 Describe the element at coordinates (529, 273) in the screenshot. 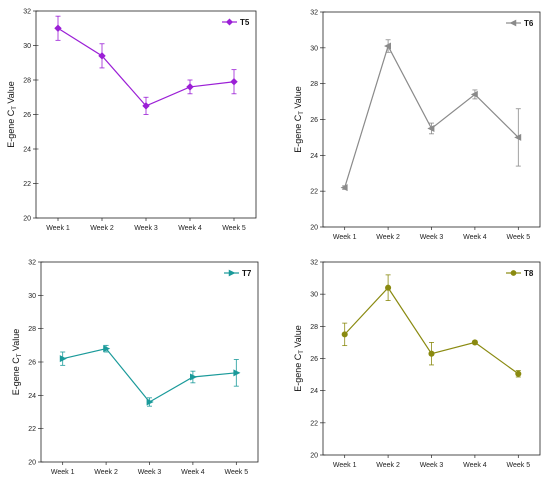

I see `legend-label: T8` at that location.